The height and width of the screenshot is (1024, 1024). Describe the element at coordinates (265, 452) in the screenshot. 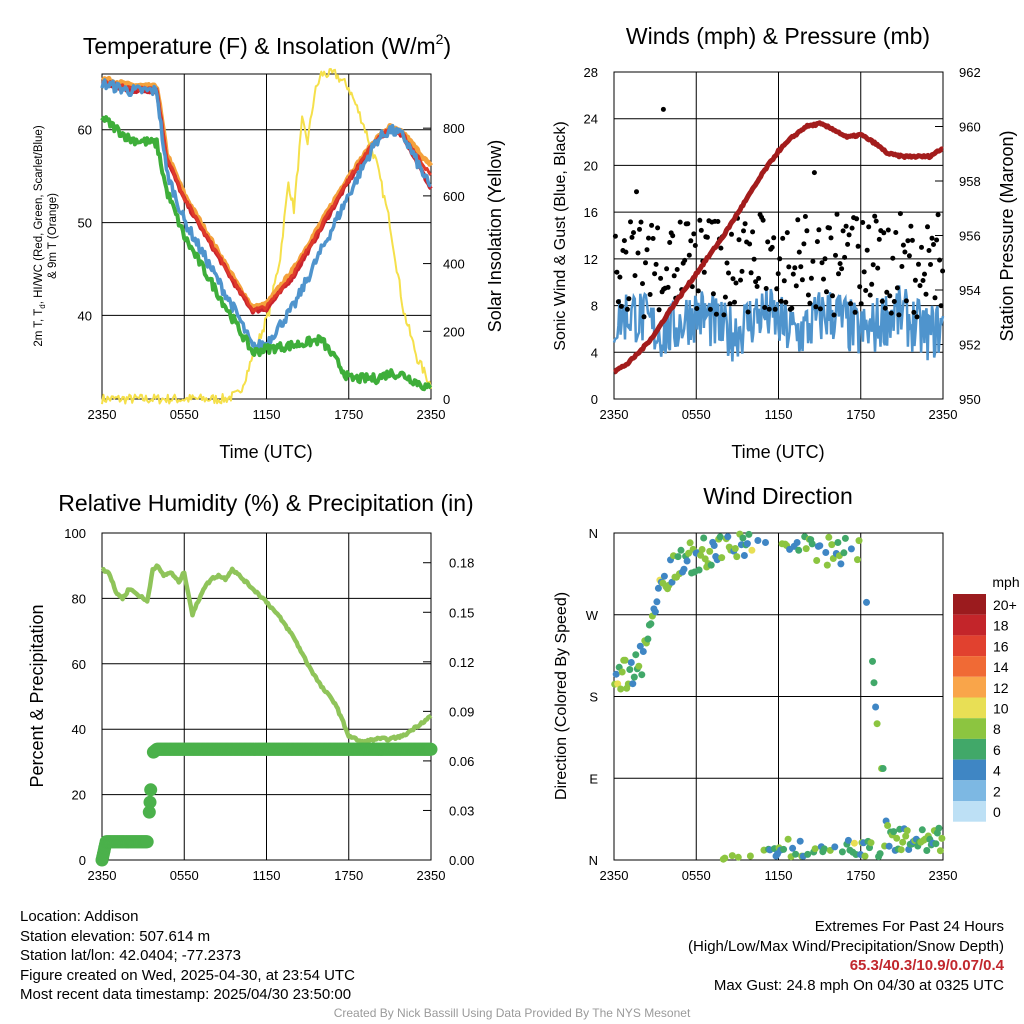

I see `temperature-x-axis-label: Time (UTC)` at that location.